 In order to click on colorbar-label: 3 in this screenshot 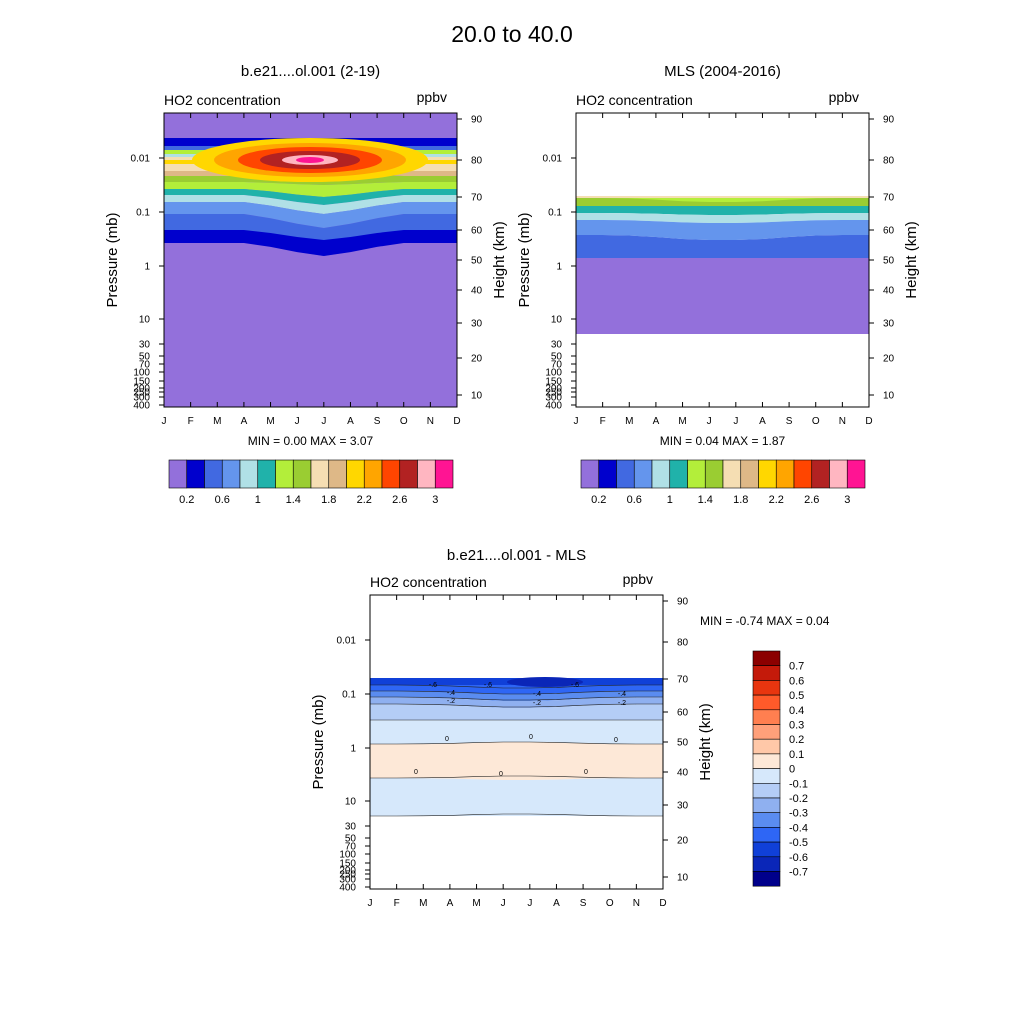, I will do `click(847, 500)`.